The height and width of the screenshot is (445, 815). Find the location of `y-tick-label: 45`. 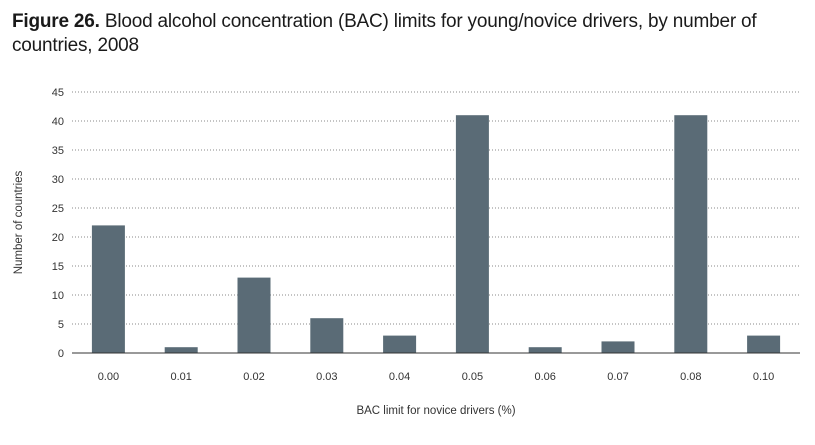

y-tick-label: 45 is located at coordinates (58, 93).